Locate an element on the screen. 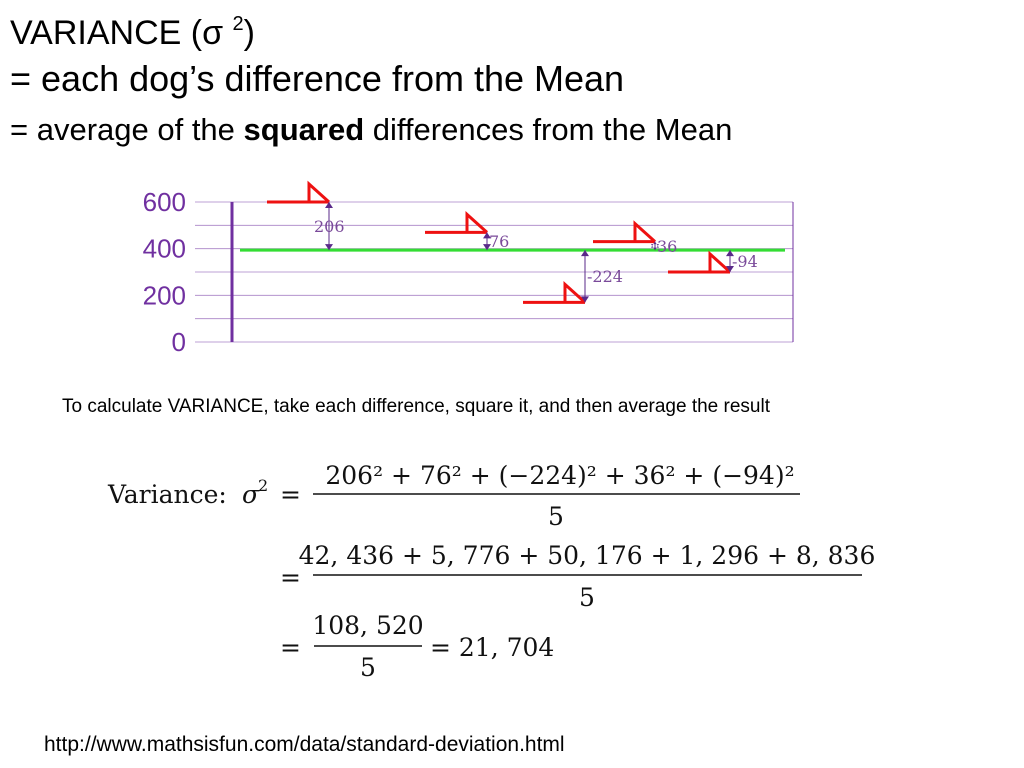  title-line-3-prefix: = average of the is located at coordinates (127, 129).